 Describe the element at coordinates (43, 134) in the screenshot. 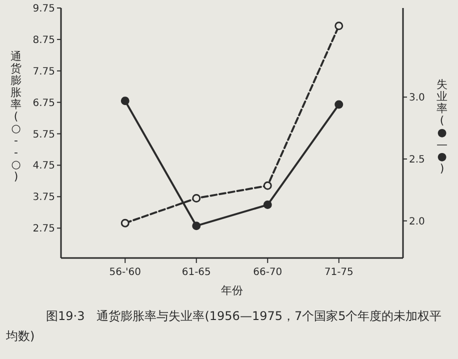

I see `y-tick-label: 5.75` at that location.